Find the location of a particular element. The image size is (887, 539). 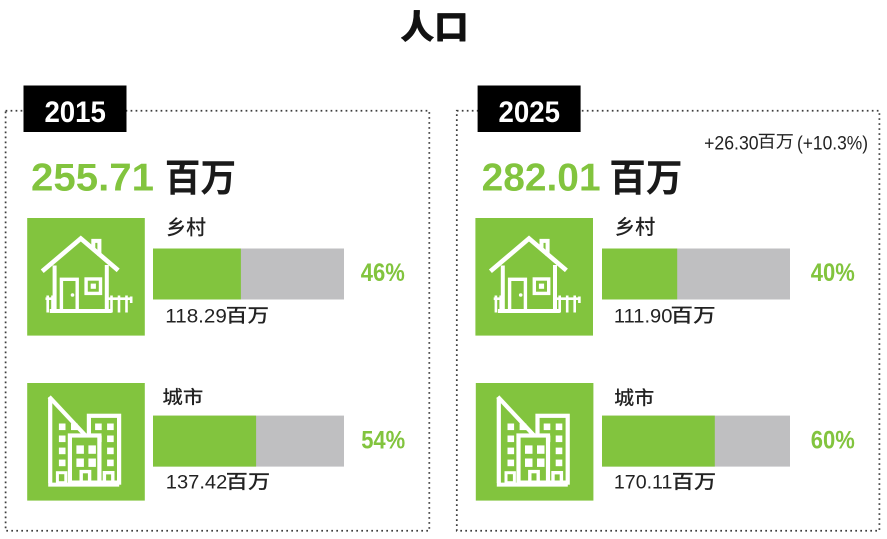

svg-text: 111.90 is located at coordinates (643, 316).